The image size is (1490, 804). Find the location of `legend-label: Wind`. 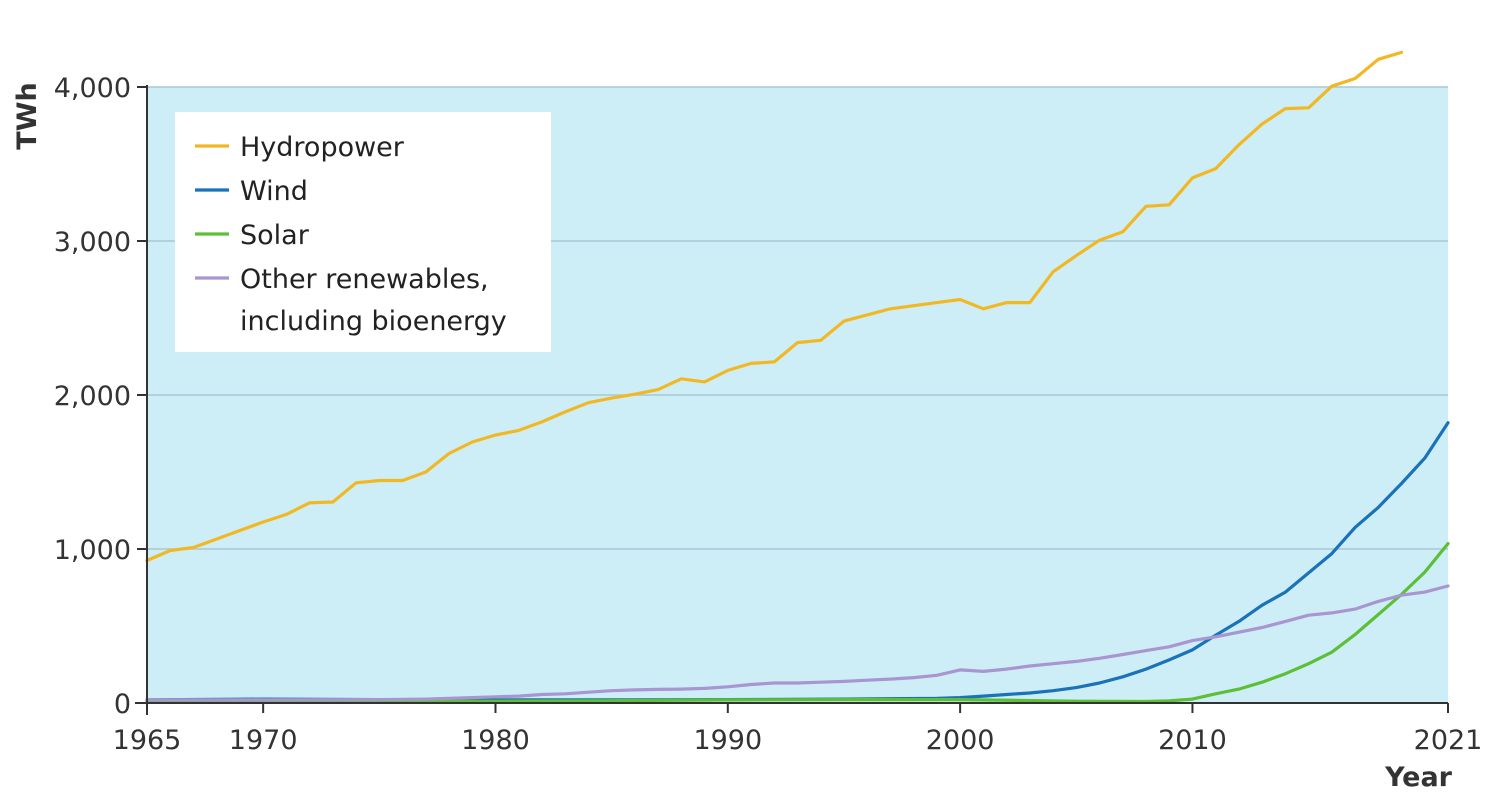

legend-label: Wind is located at coordinates (274, 191).